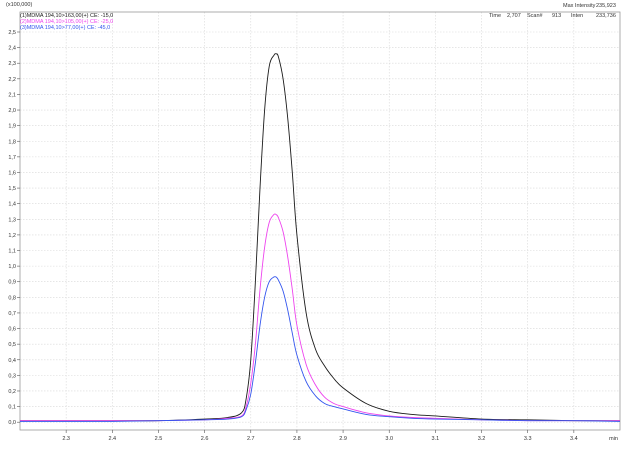 Image resolution: width=624 pixels, height=451 pixels. I want to click on y-tick-label: 0,7, so click(12, 314).